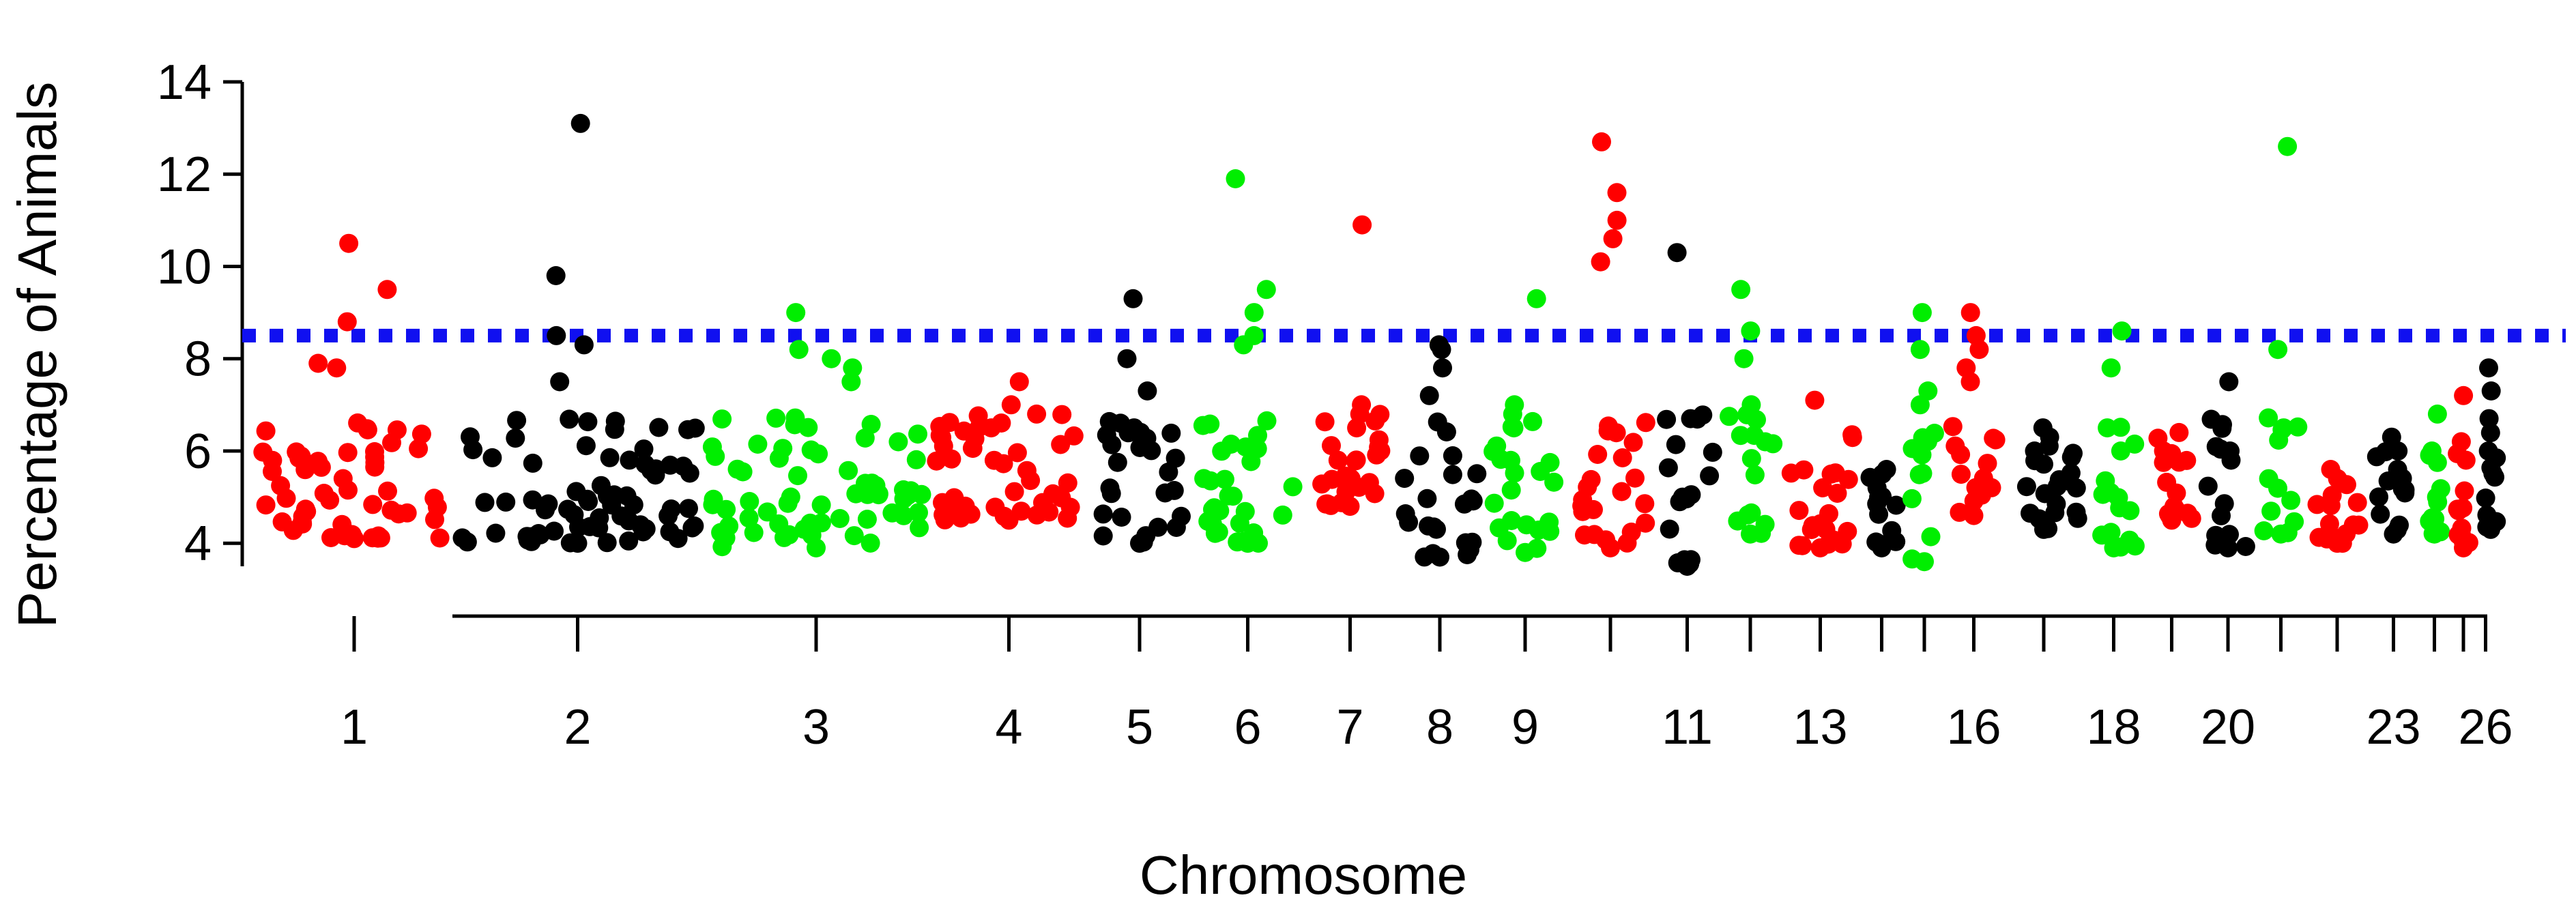  Describe the element at coordinates (184, 174) in the screenshot. I see `y-tick-label: 12` at that location.